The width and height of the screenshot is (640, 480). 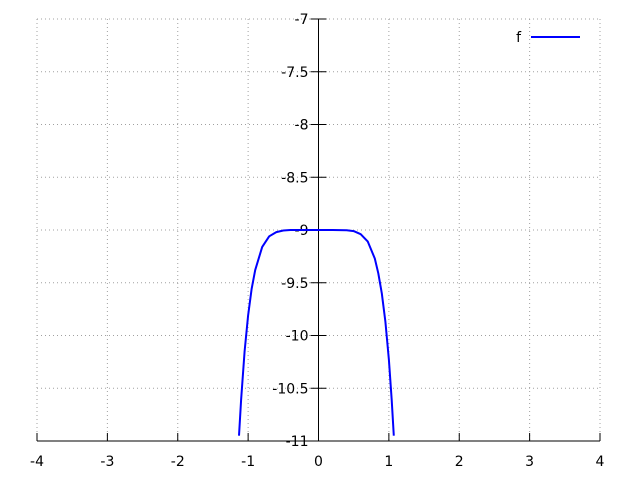 What do you see at coordinates (388, 462) in the screenshot?
I see `x-tick-label: 1` at bounding box center [388, 462].